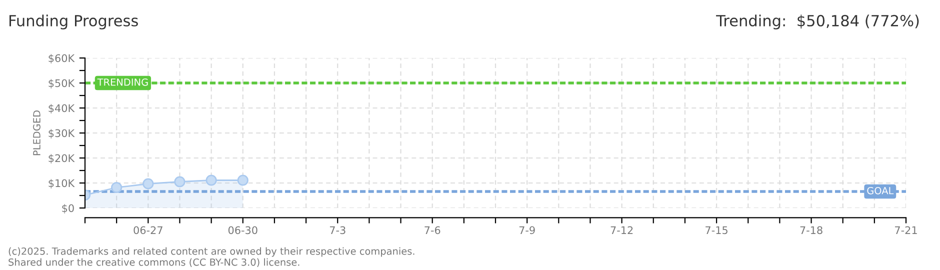 This screenshot has width=940, height=270. What do you see at coordinates (74, 22) in the screenshot?
I see `chart-title: Funding Progress` at bounding box center [74, 22].